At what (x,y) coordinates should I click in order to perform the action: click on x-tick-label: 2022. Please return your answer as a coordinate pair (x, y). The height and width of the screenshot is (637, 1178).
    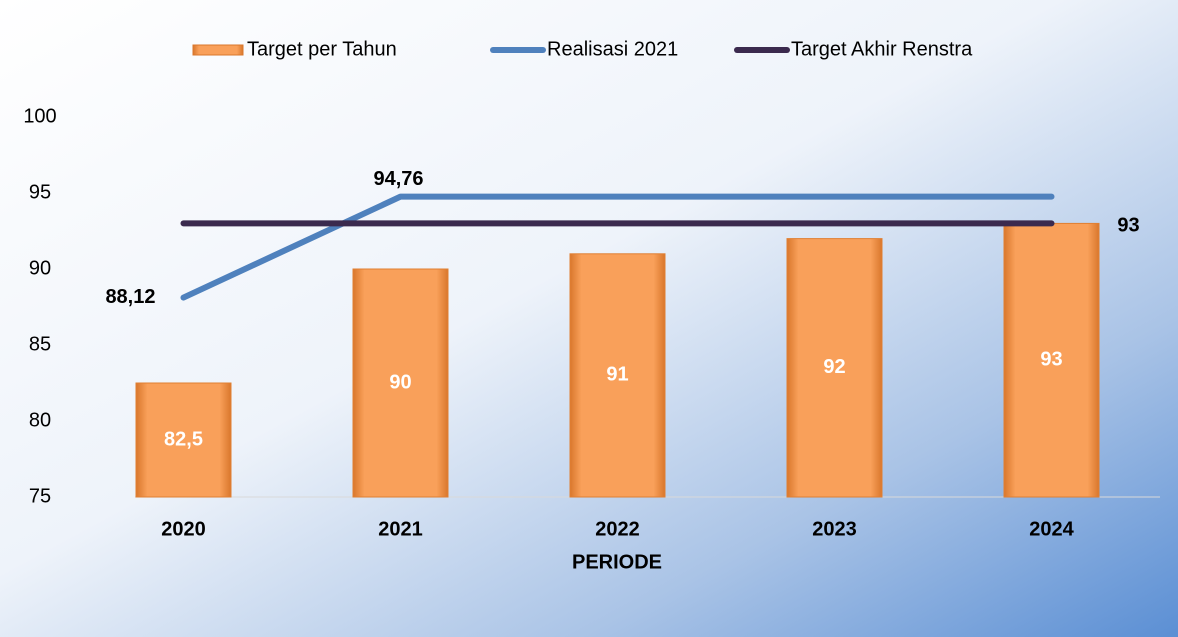
    Looking at the image, I should click on (617, 529).